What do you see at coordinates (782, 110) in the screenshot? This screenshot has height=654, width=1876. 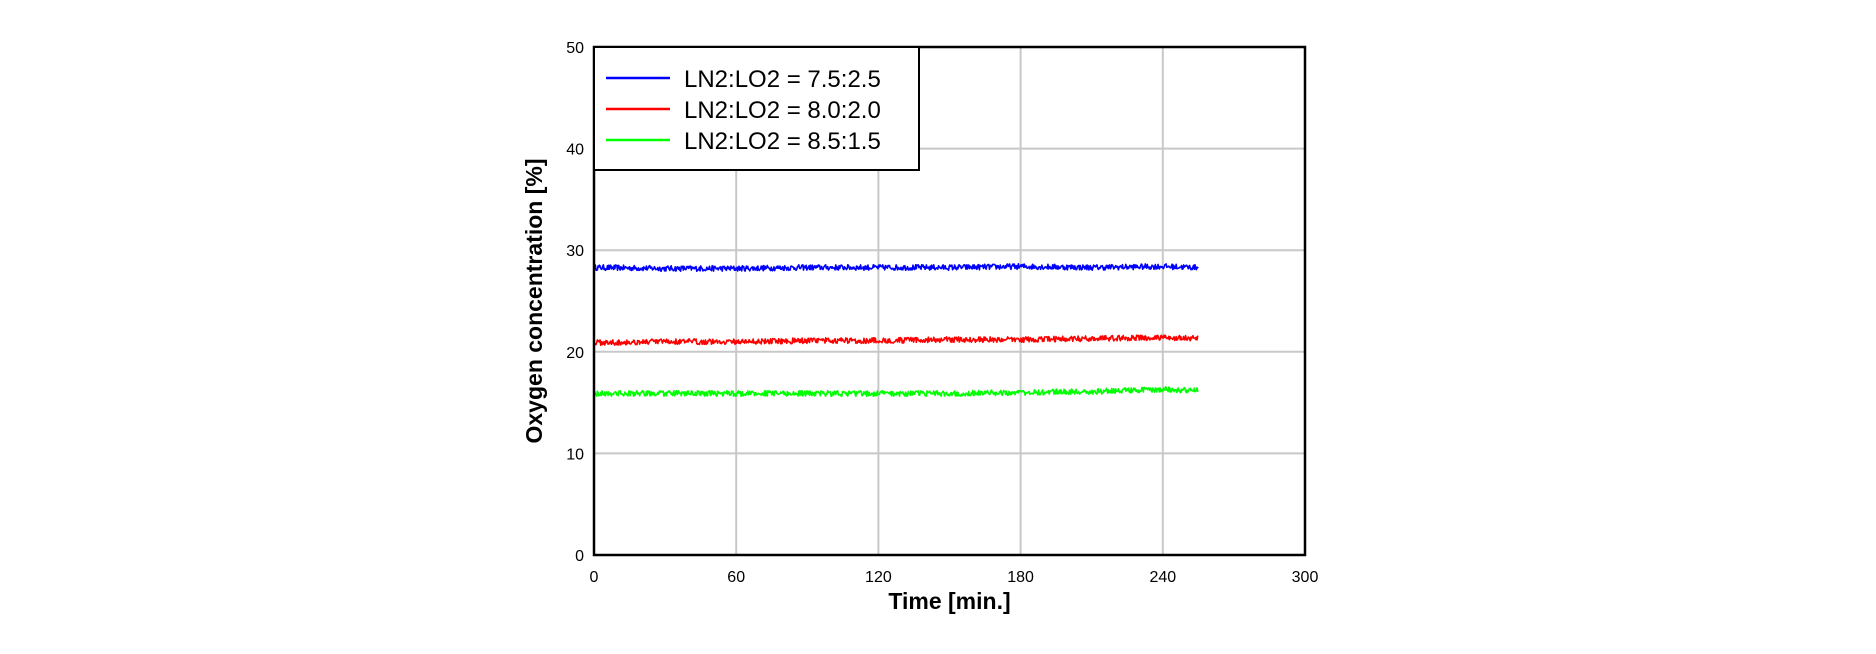 I see `legend-label: LN2:LO2 = 8.0:2.0` at bounding box center [782, 110].